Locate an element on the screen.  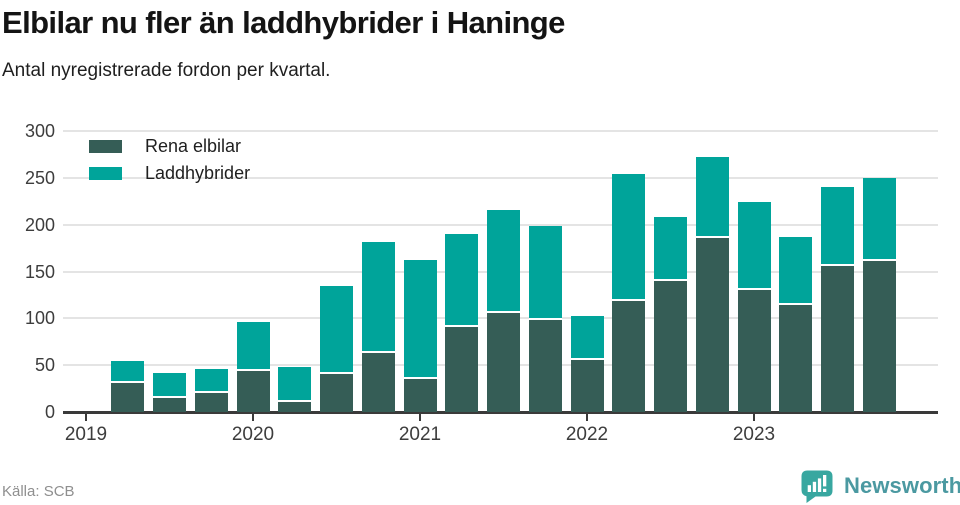
y-tick-label-50: 50 is located at coordinates (44, 365).